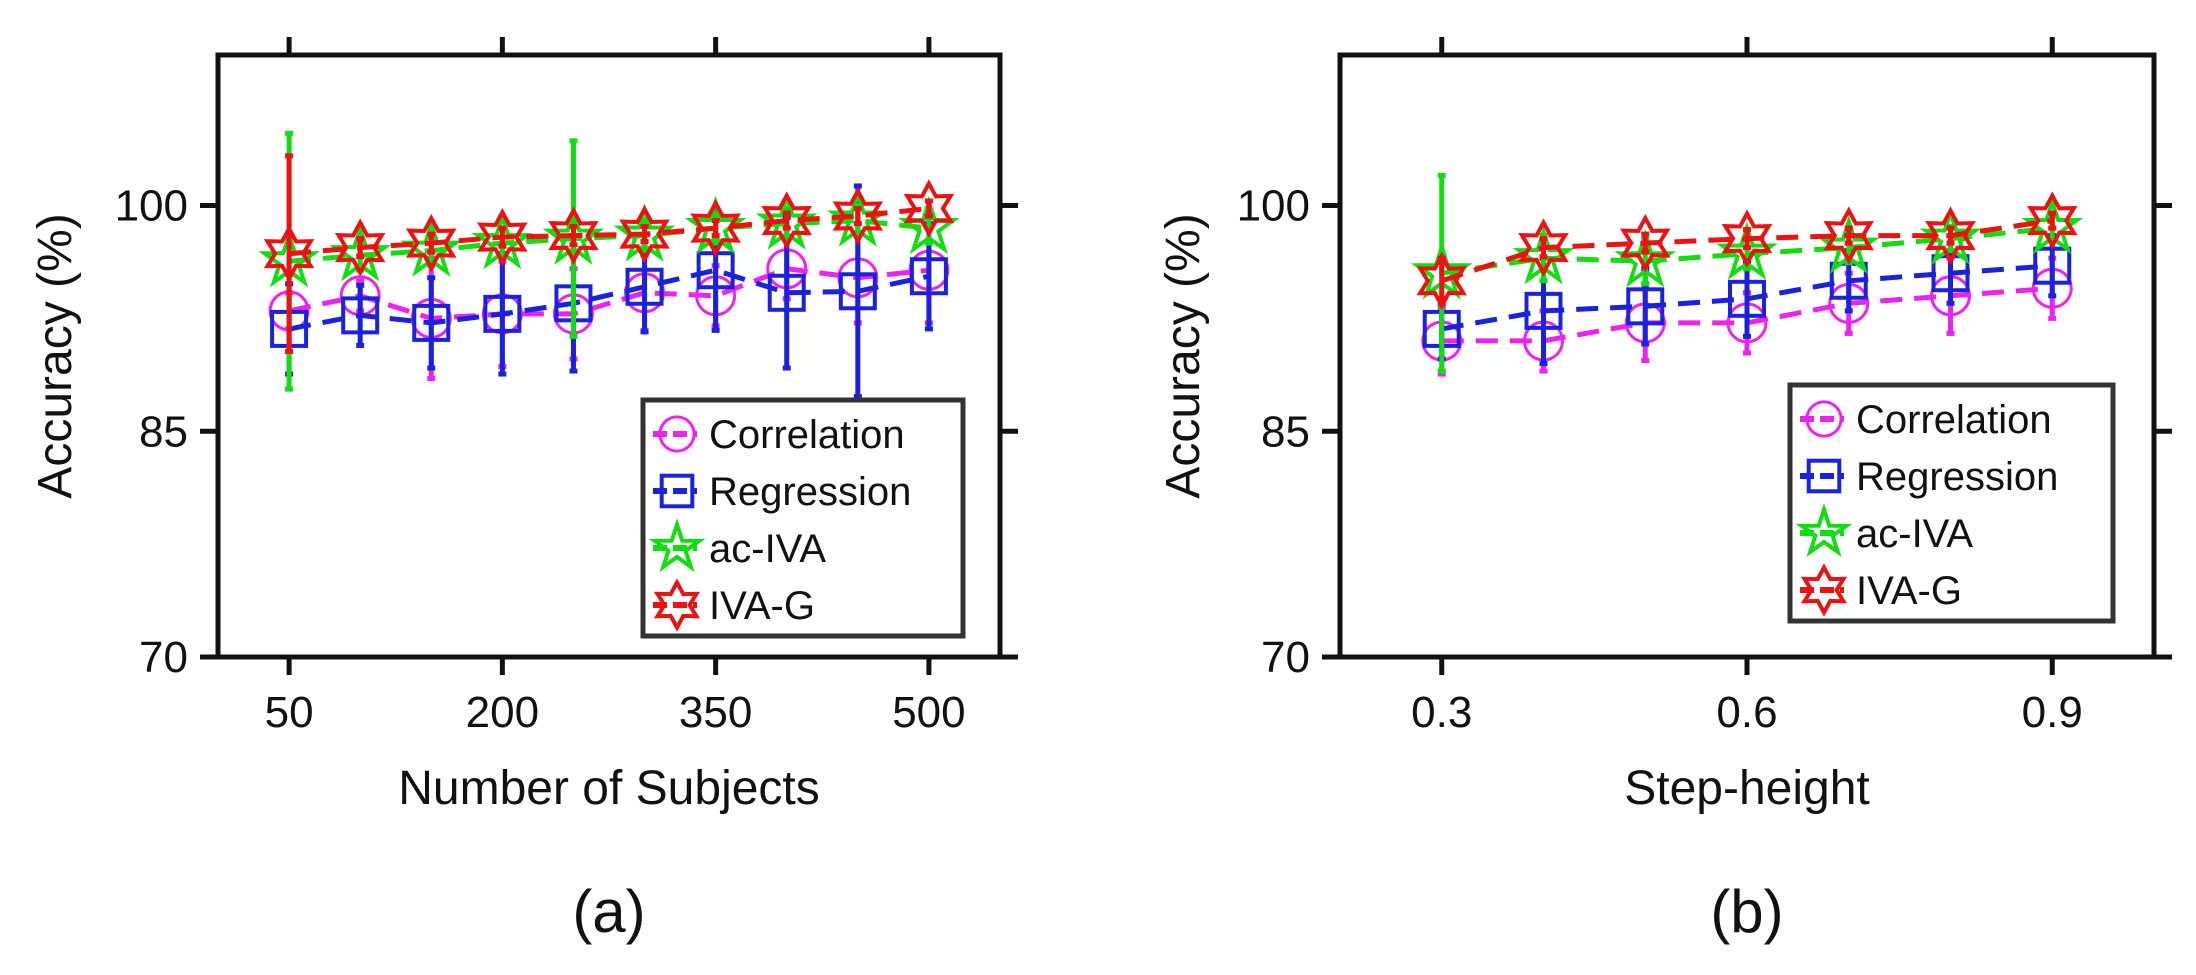 This screenshot has width=2196, height=975. I want to click on legend-label-ac-iva-a: ac-IVA, so click(767, 549).